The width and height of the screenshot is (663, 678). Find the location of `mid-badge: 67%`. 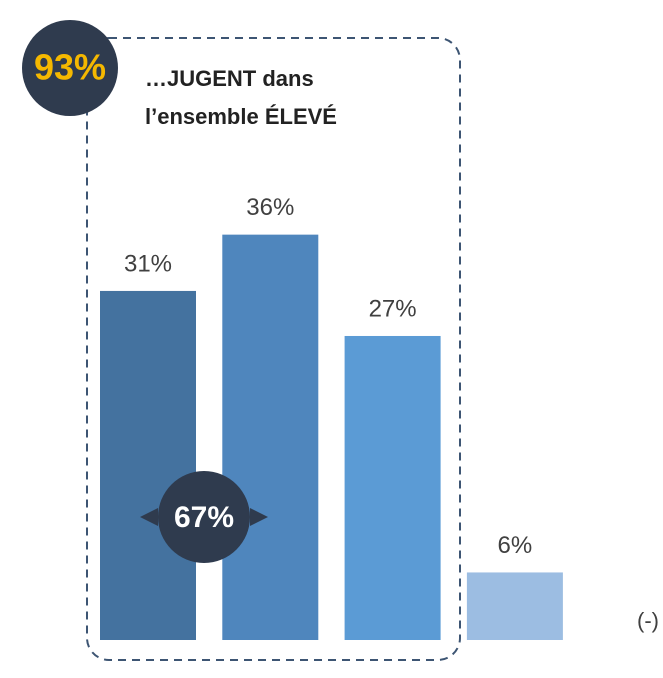

mid-badge: 67% is located at coordinates (204, 517).